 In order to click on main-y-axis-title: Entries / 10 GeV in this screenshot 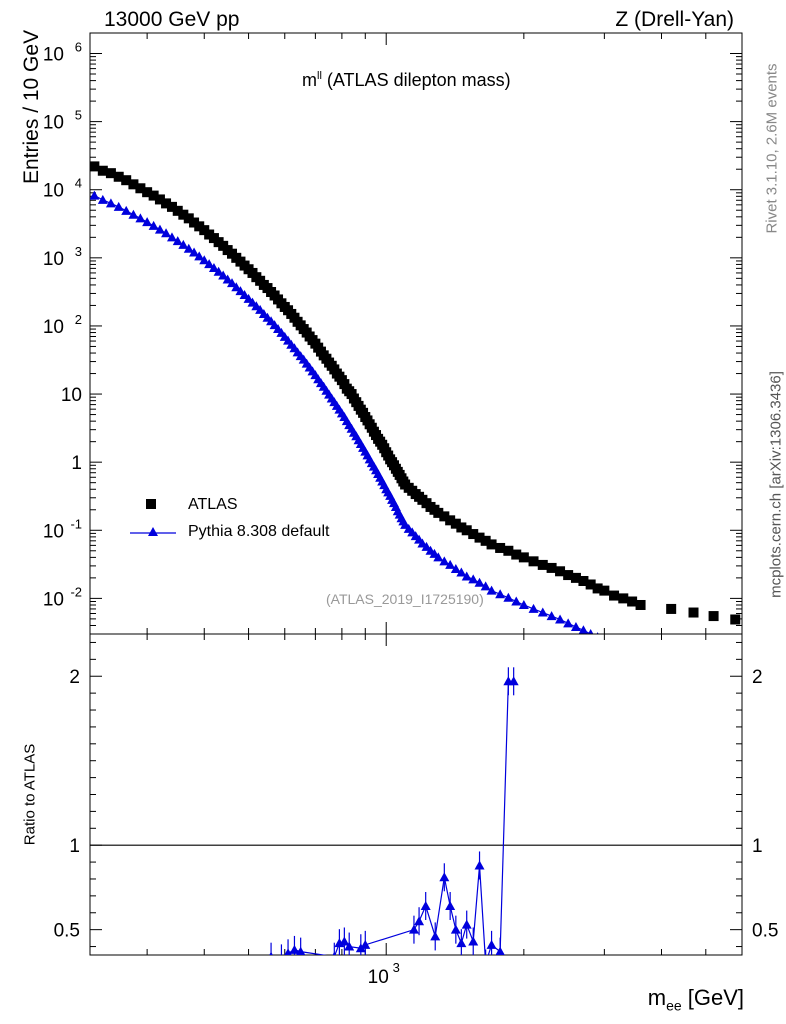, I will do `click(31, 106)`.